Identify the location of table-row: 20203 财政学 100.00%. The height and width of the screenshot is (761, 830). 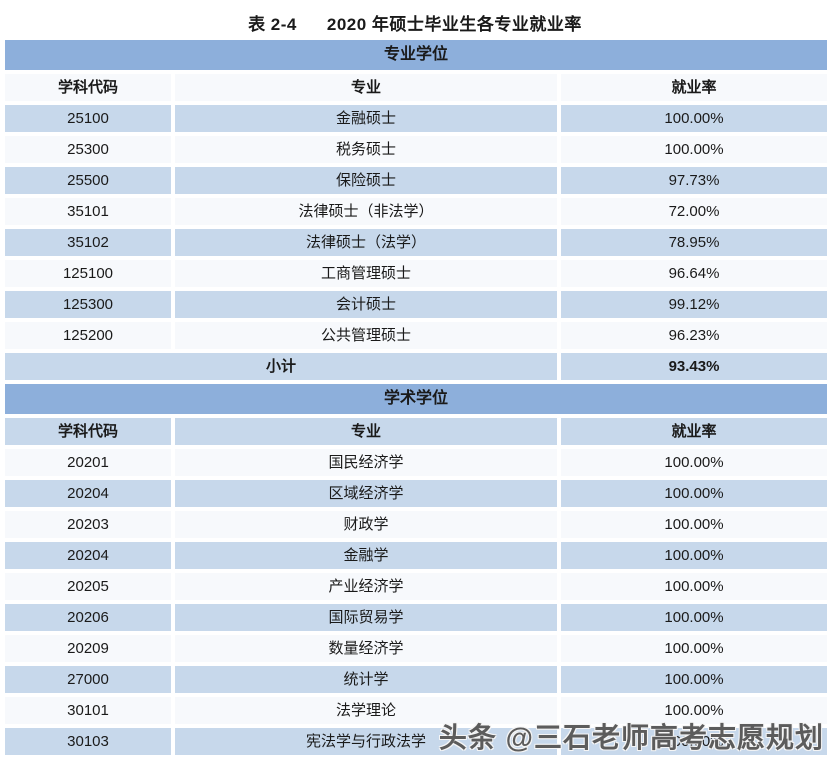
(416, 524).